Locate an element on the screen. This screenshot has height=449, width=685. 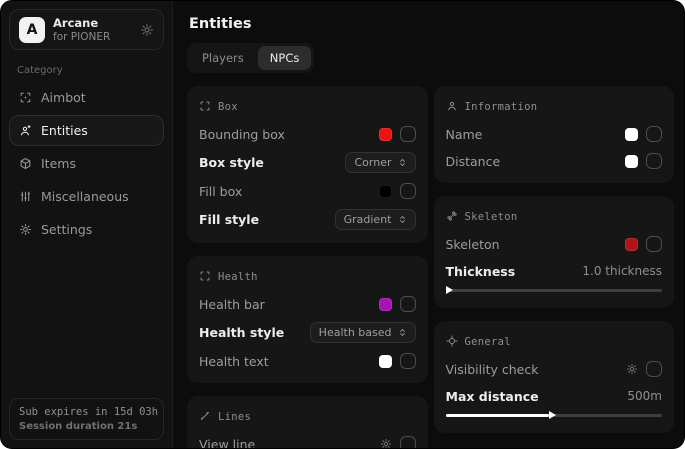
fill-box-row: Fill box is located at coordinates (307, 191).